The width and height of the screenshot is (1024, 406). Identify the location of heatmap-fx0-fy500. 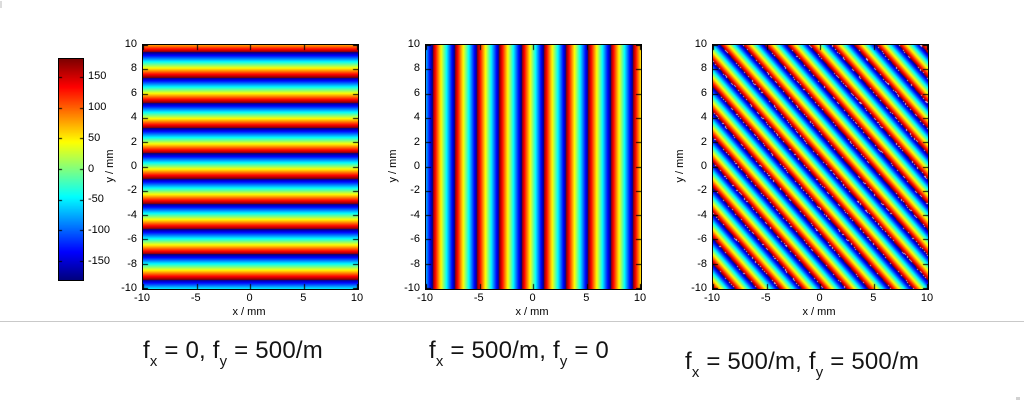
(250, 167).